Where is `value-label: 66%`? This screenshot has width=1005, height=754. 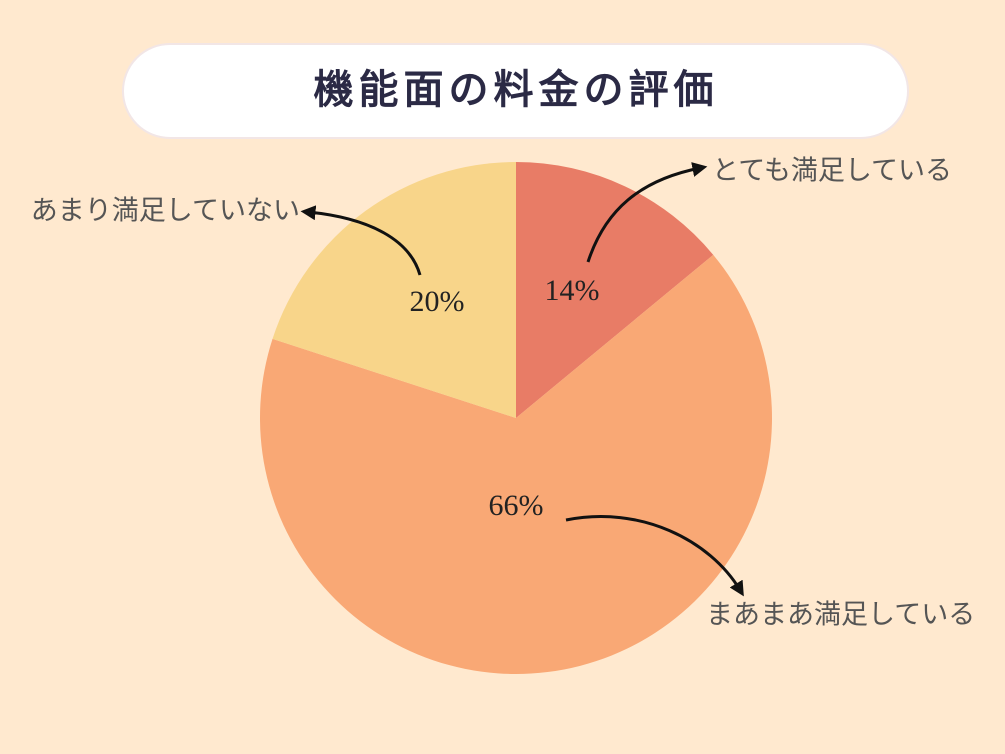 value-label: 66% is located at coordinates (516, 505).